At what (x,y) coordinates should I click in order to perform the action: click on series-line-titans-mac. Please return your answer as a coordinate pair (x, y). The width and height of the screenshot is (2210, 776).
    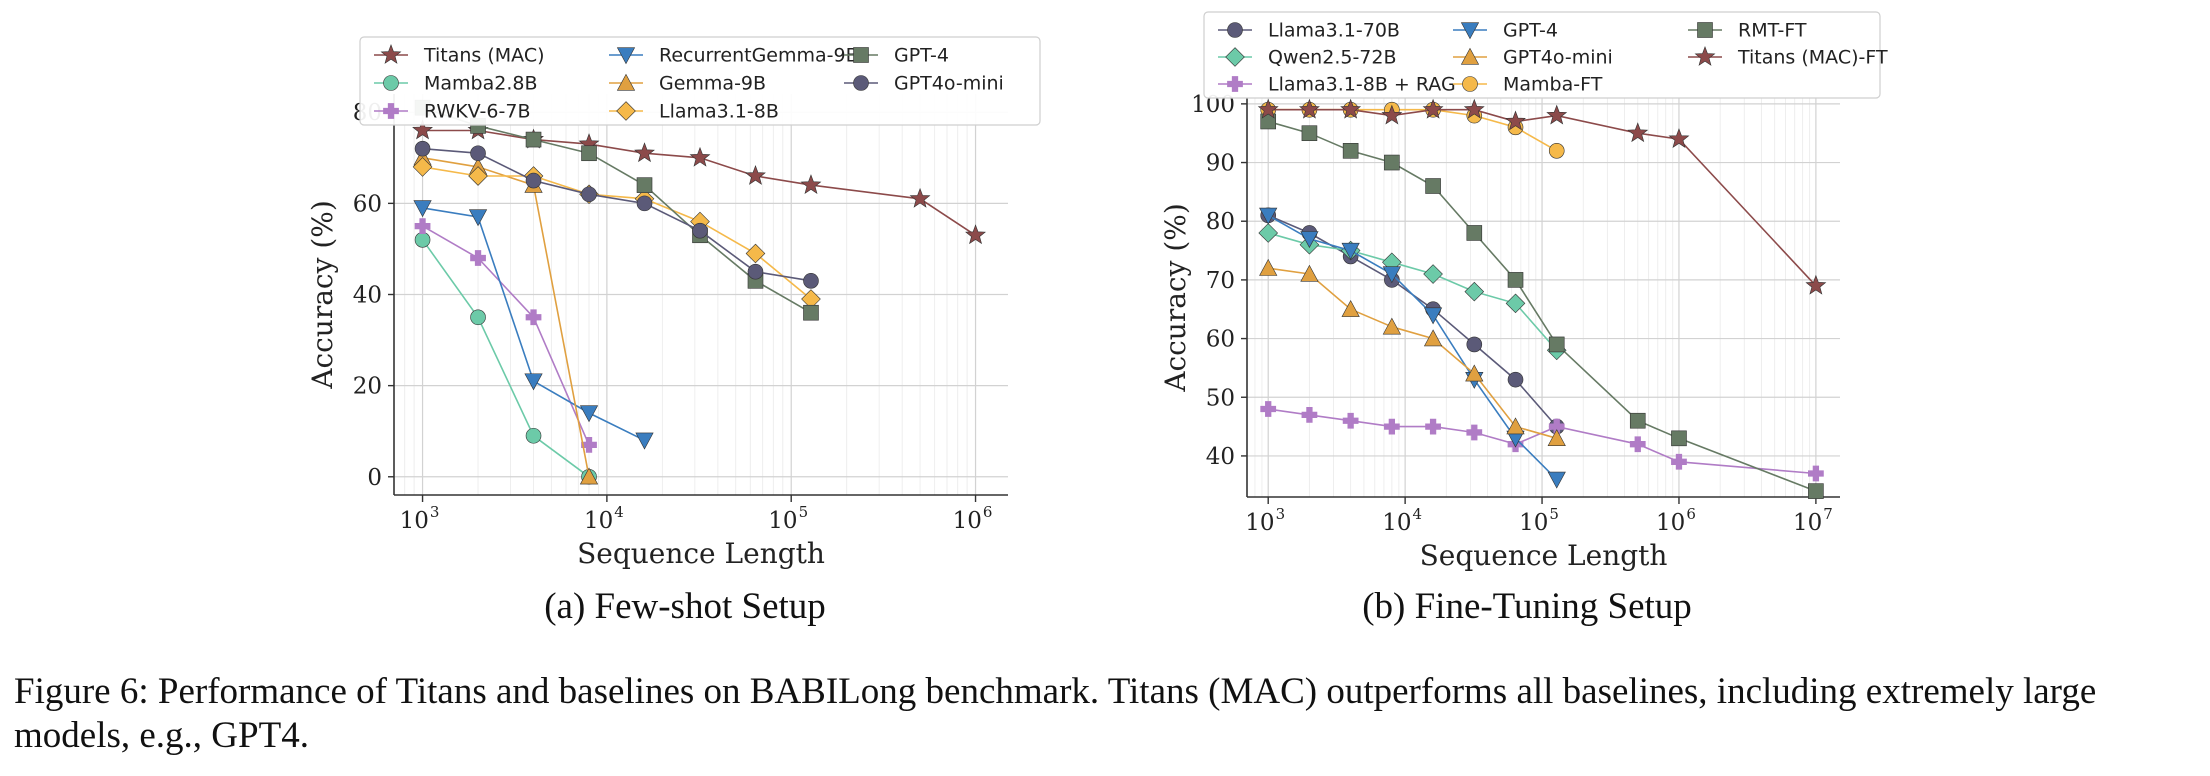
    Looking at the image, I should click on (699, 182).